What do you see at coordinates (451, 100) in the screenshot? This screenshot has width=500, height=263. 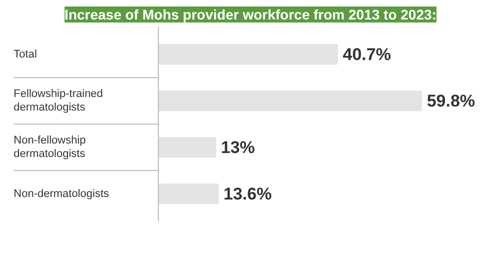 I see `data-label: 59.8%` at bounding box center [451, 100].